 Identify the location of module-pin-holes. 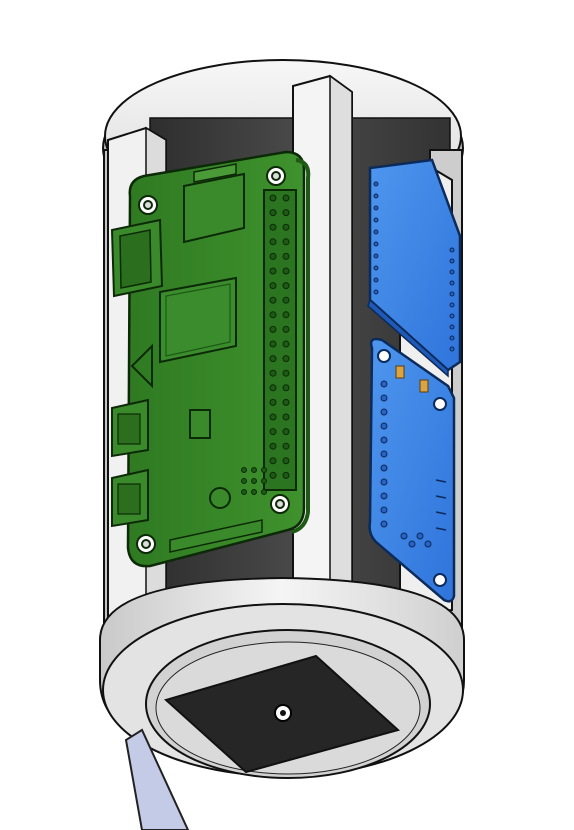
(414, 266).